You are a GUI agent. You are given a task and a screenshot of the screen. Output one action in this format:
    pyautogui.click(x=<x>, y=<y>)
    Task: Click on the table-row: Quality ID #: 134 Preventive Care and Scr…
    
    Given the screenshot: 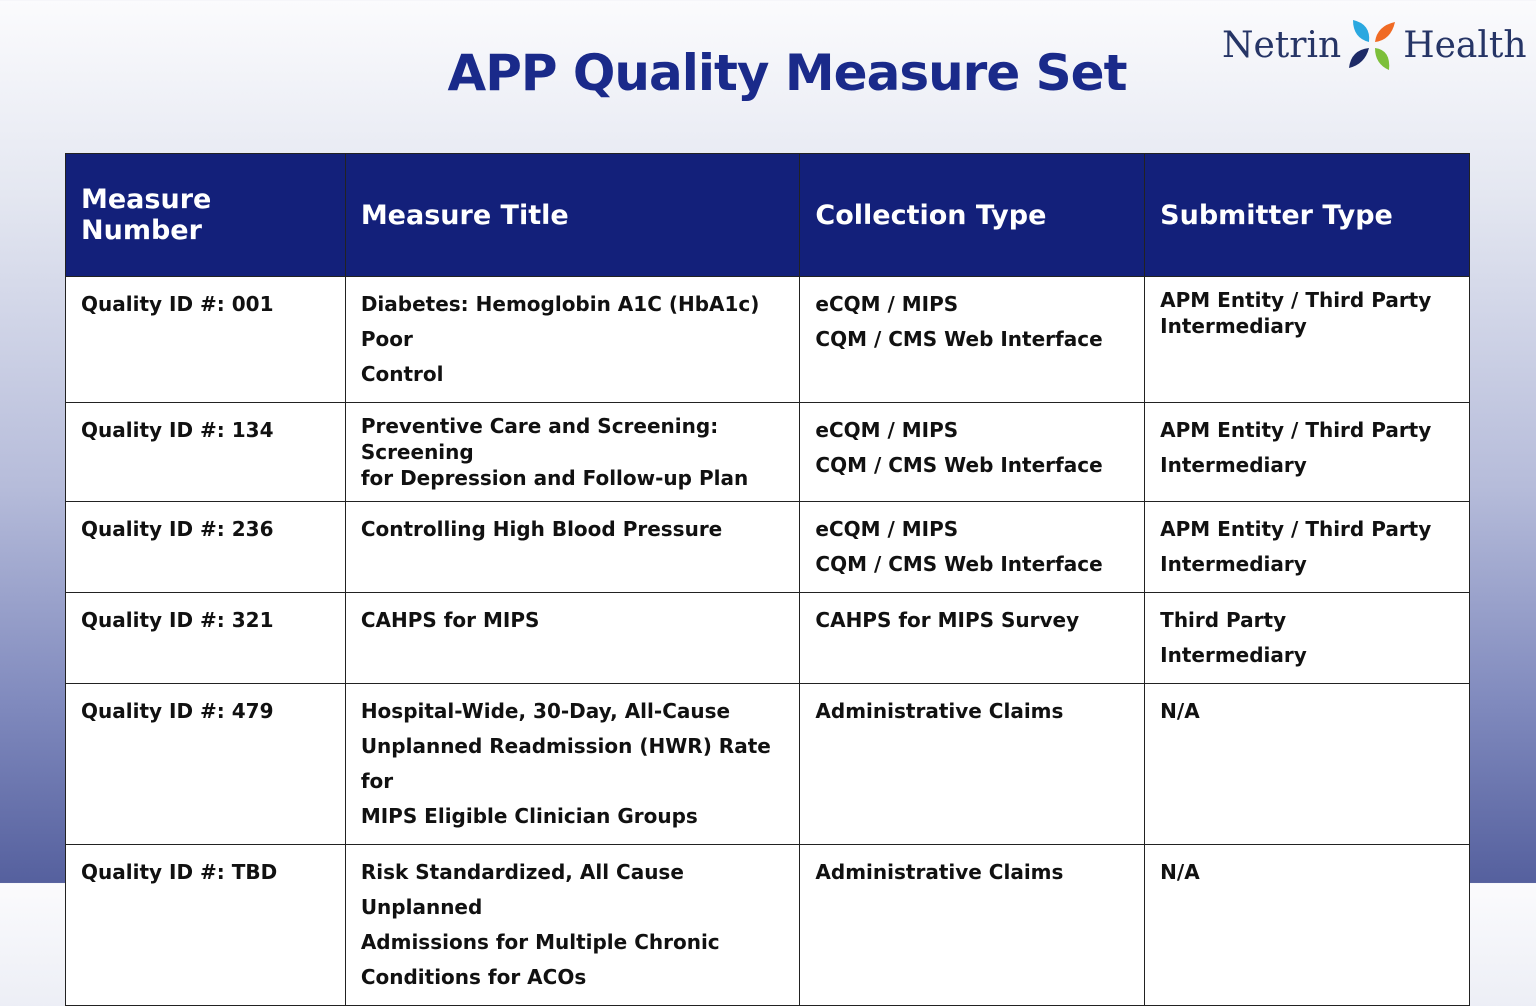 What is the action you would take?
    pyautogui.click(x=767, y=452)
    